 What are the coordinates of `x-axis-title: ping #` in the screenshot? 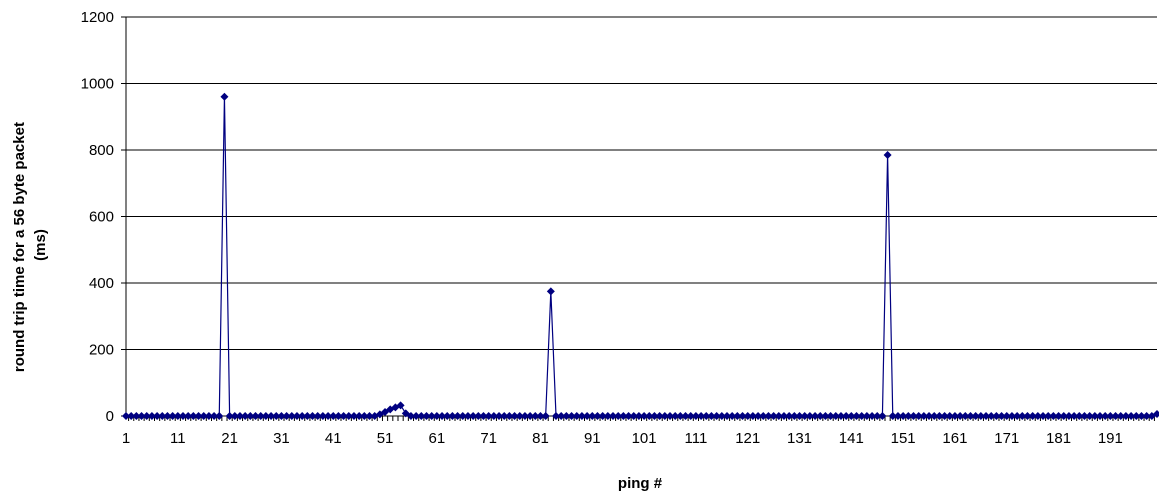 It's located at (640, 483).